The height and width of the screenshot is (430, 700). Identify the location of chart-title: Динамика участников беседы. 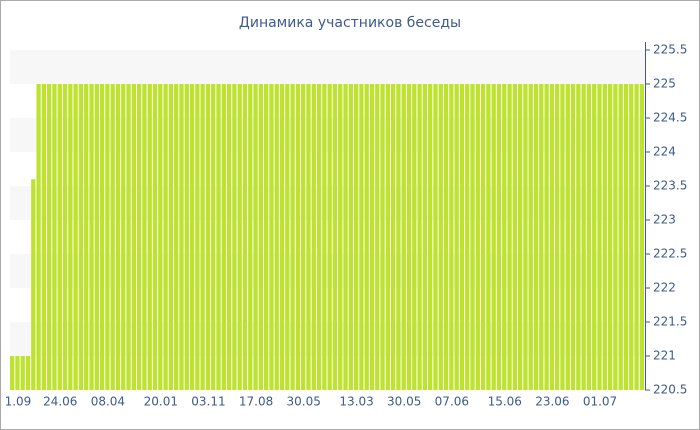
(350, 23).